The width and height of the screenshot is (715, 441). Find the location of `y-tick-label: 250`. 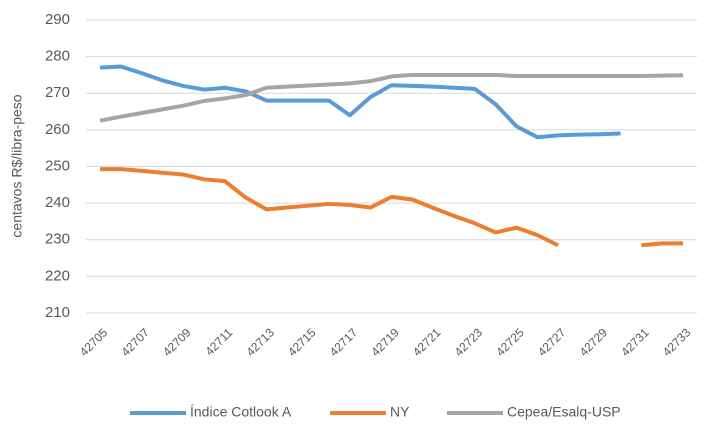

y-tick-label: 250 is located at coordinates (57, 165).